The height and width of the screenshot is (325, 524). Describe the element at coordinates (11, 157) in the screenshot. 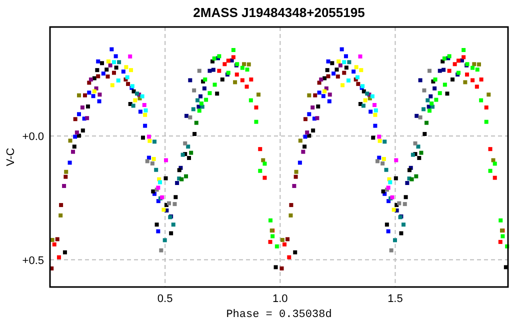

I see `y-axis-title: V-C` at that location.